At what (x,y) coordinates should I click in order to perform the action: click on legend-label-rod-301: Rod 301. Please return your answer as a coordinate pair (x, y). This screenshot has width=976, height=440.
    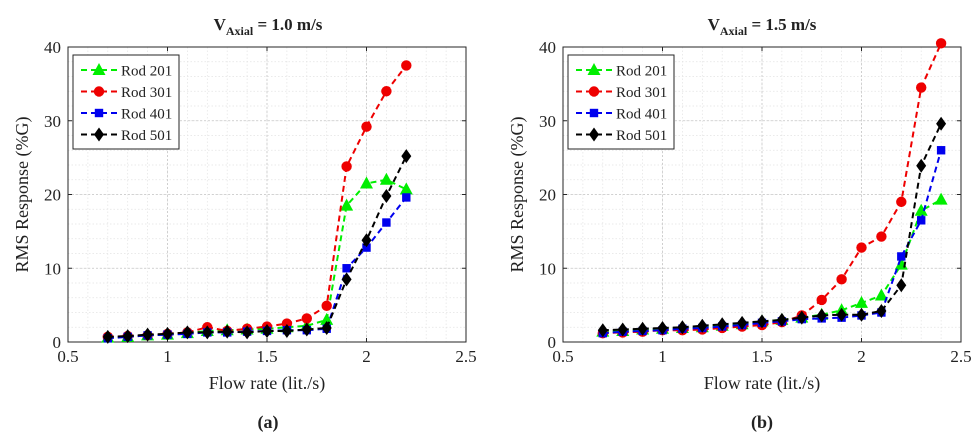
    Looking at the image, I should click on (641, 93).